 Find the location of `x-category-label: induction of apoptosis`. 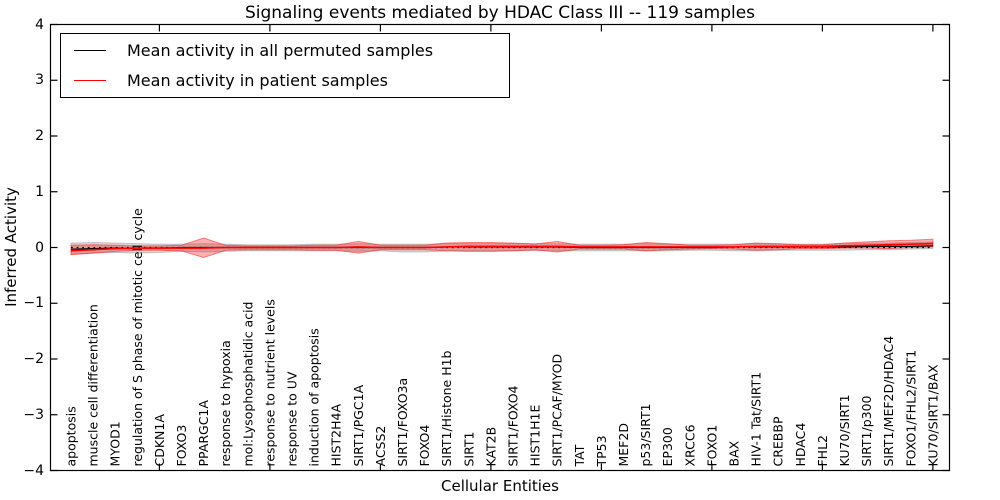

x-category-label: induction of apoptosis is located at coordinates (314, 397).